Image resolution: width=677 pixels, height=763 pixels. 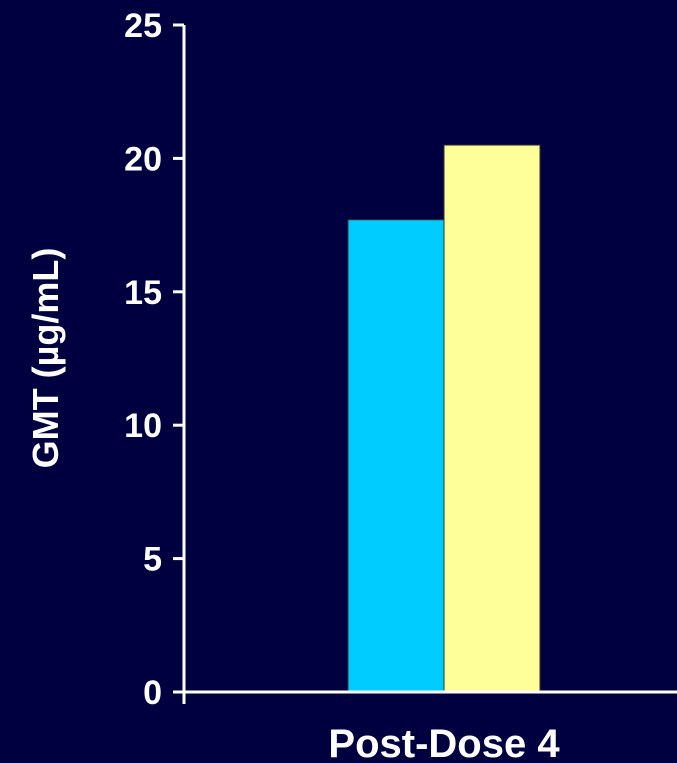 I want to click on y-tick-label: 10, so click(x=143, y=426).